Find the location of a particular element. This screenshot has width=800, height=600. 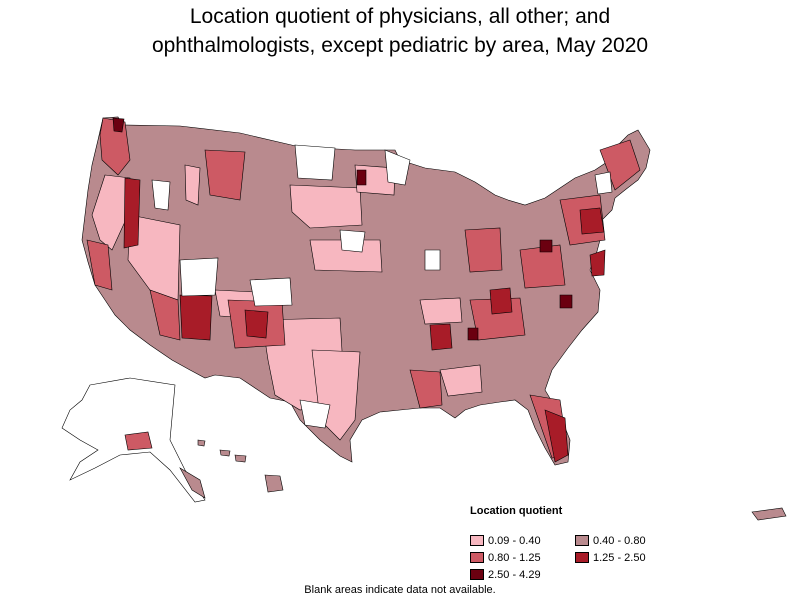

legend-label-0-80-1-25: 0.80 - 1.25 is located at coordinates (514, 557).